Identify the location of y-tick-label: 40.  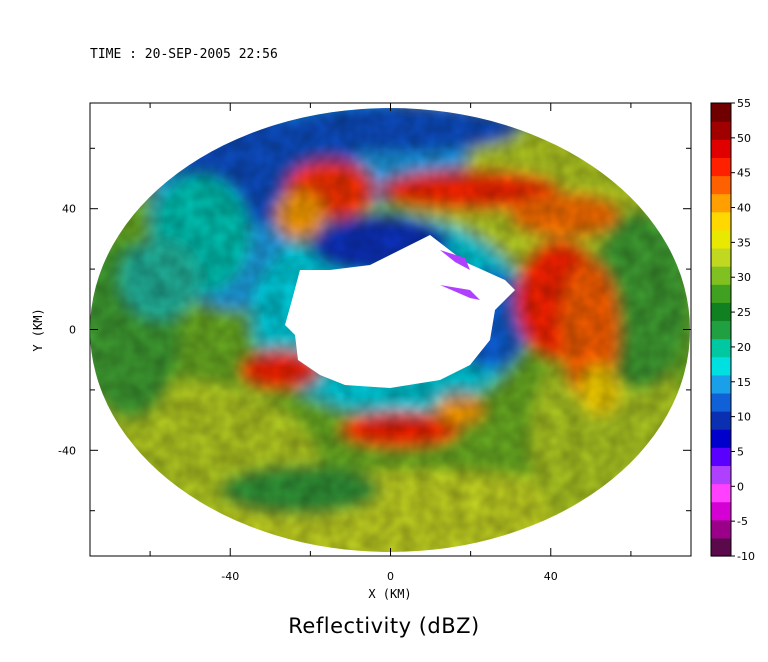
(69, 209).